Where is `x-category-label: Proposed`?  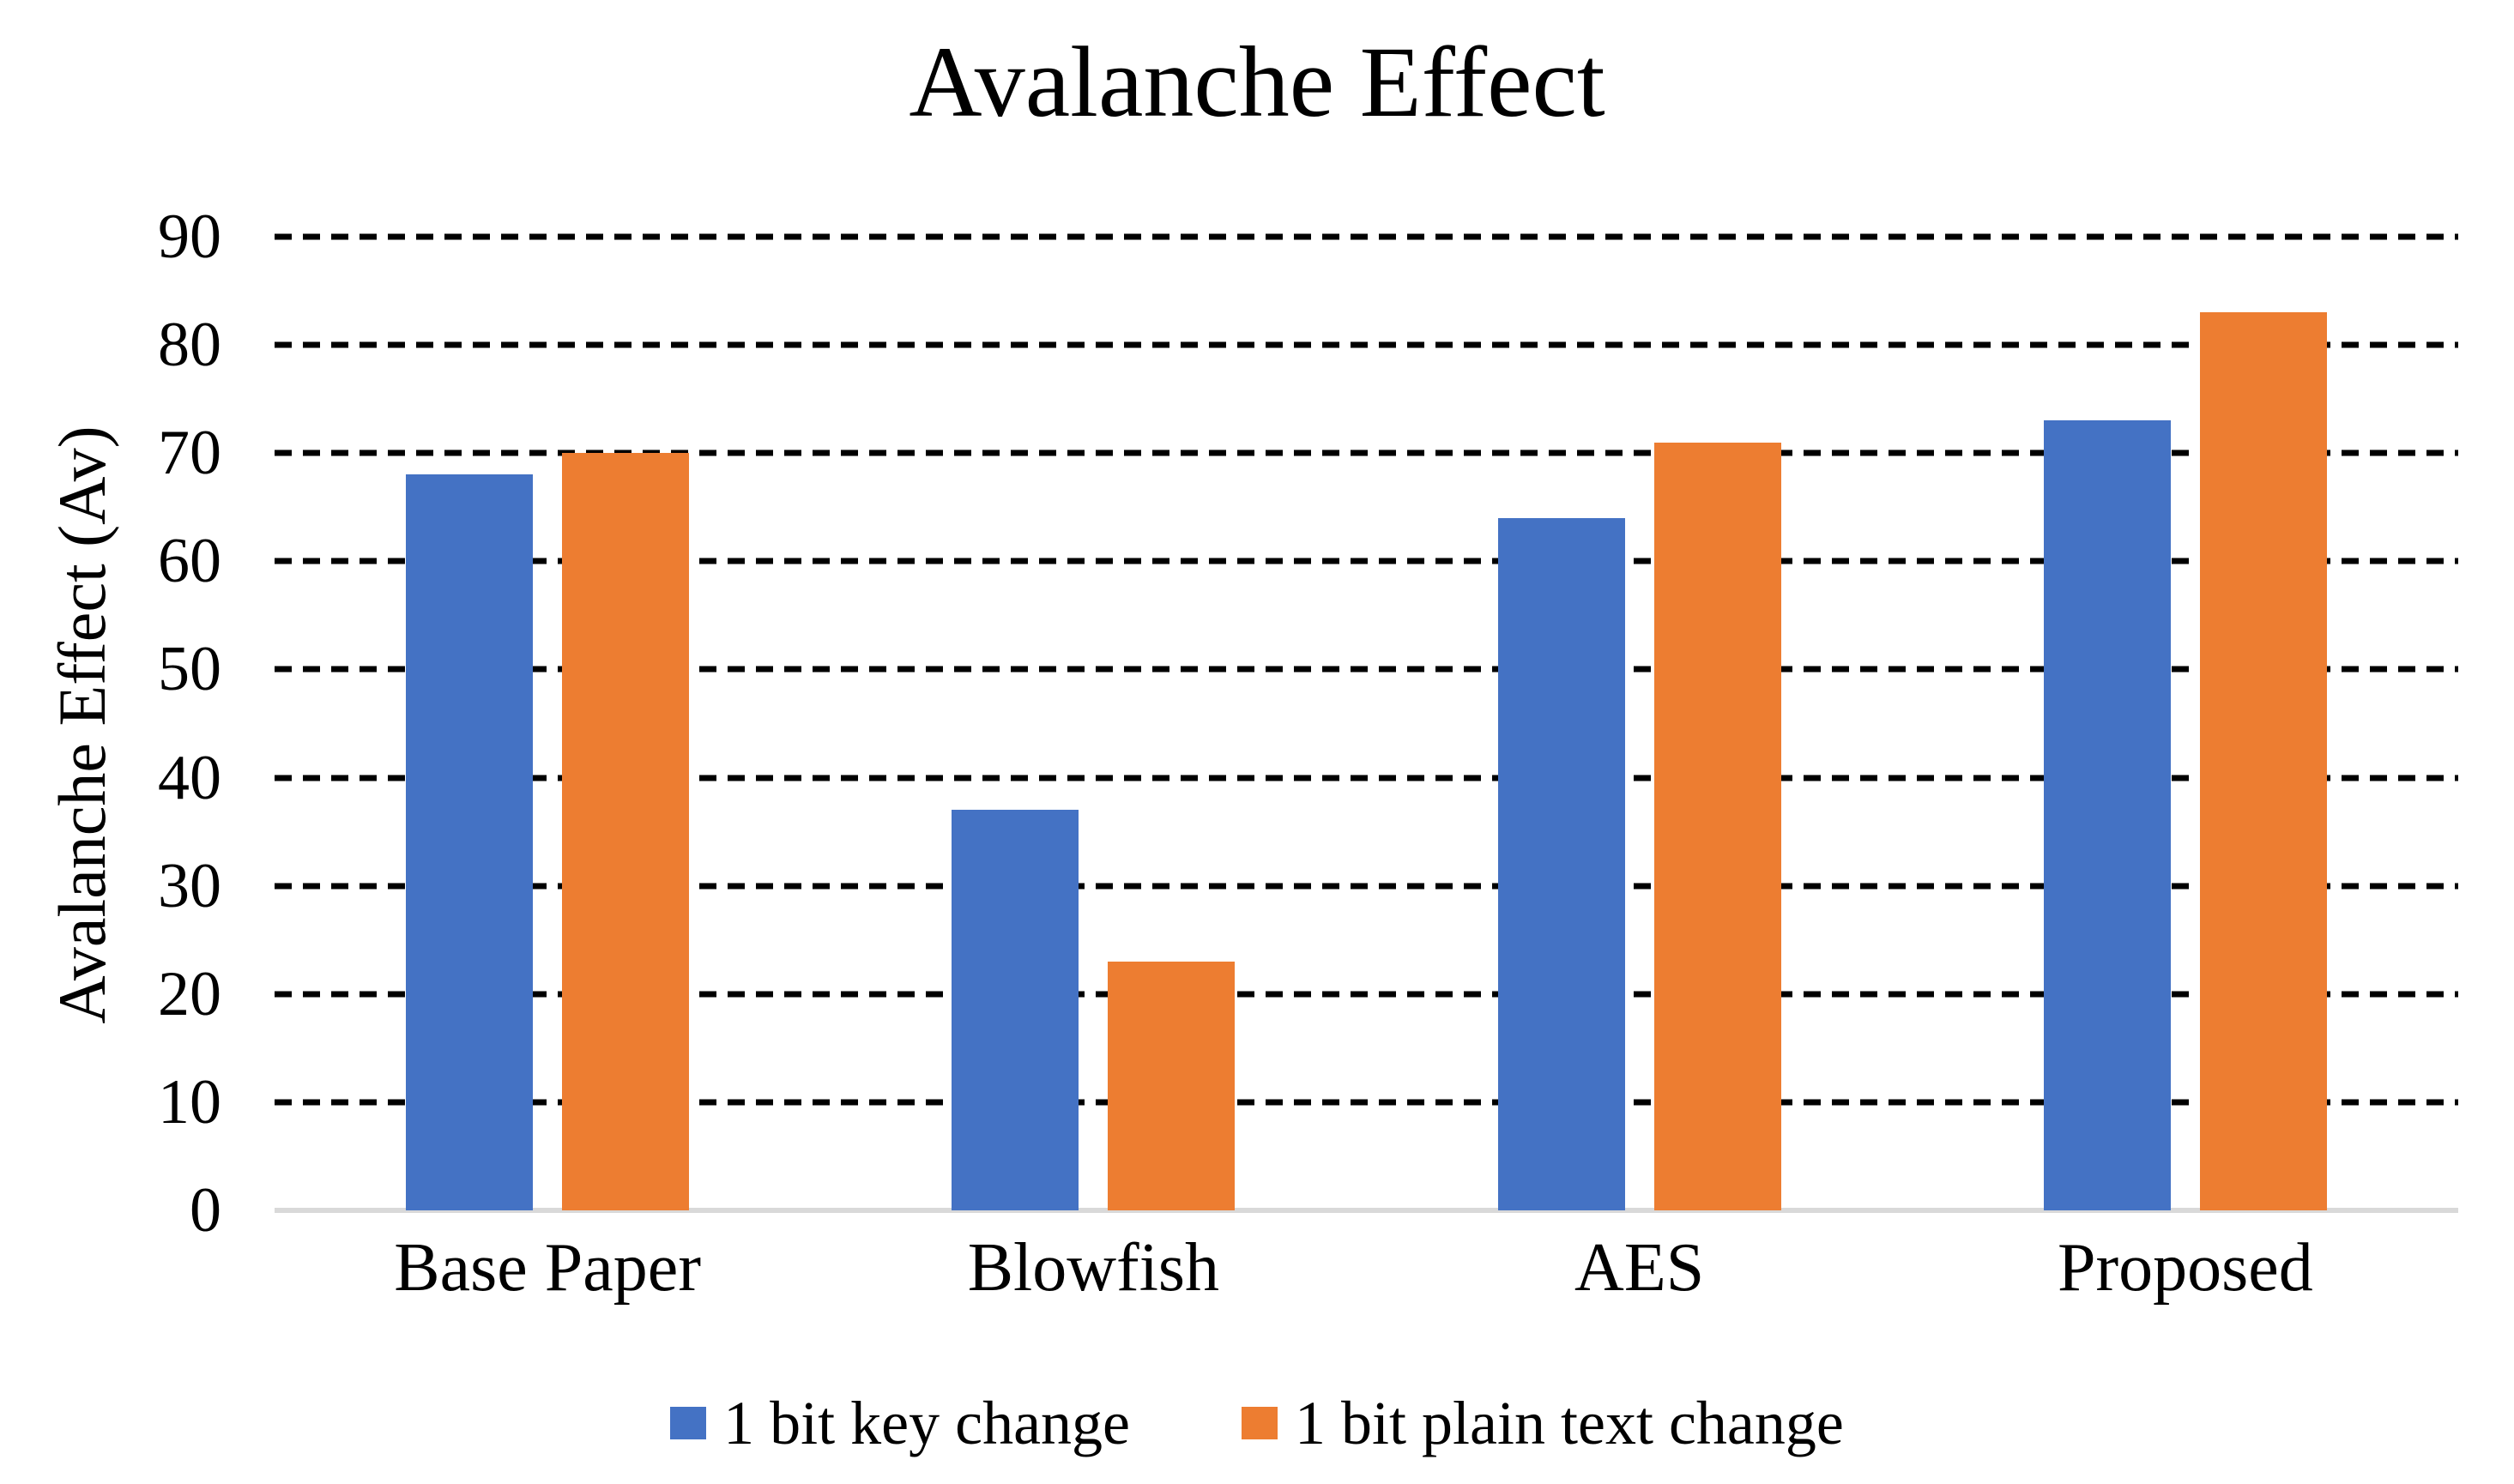
x-category-label: Proposed is located at coordinates (2185, 1268).